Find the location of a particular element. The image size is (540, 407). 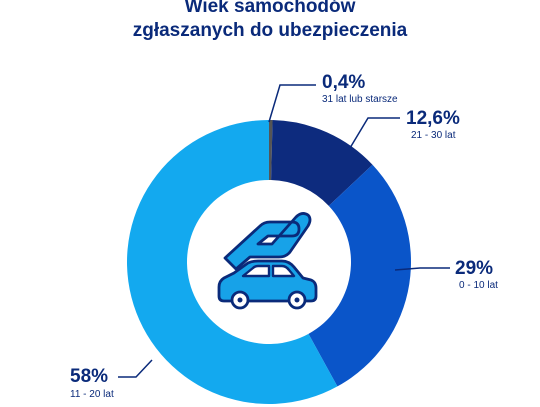

hand-car-icon is located at coordinates (267, 261).